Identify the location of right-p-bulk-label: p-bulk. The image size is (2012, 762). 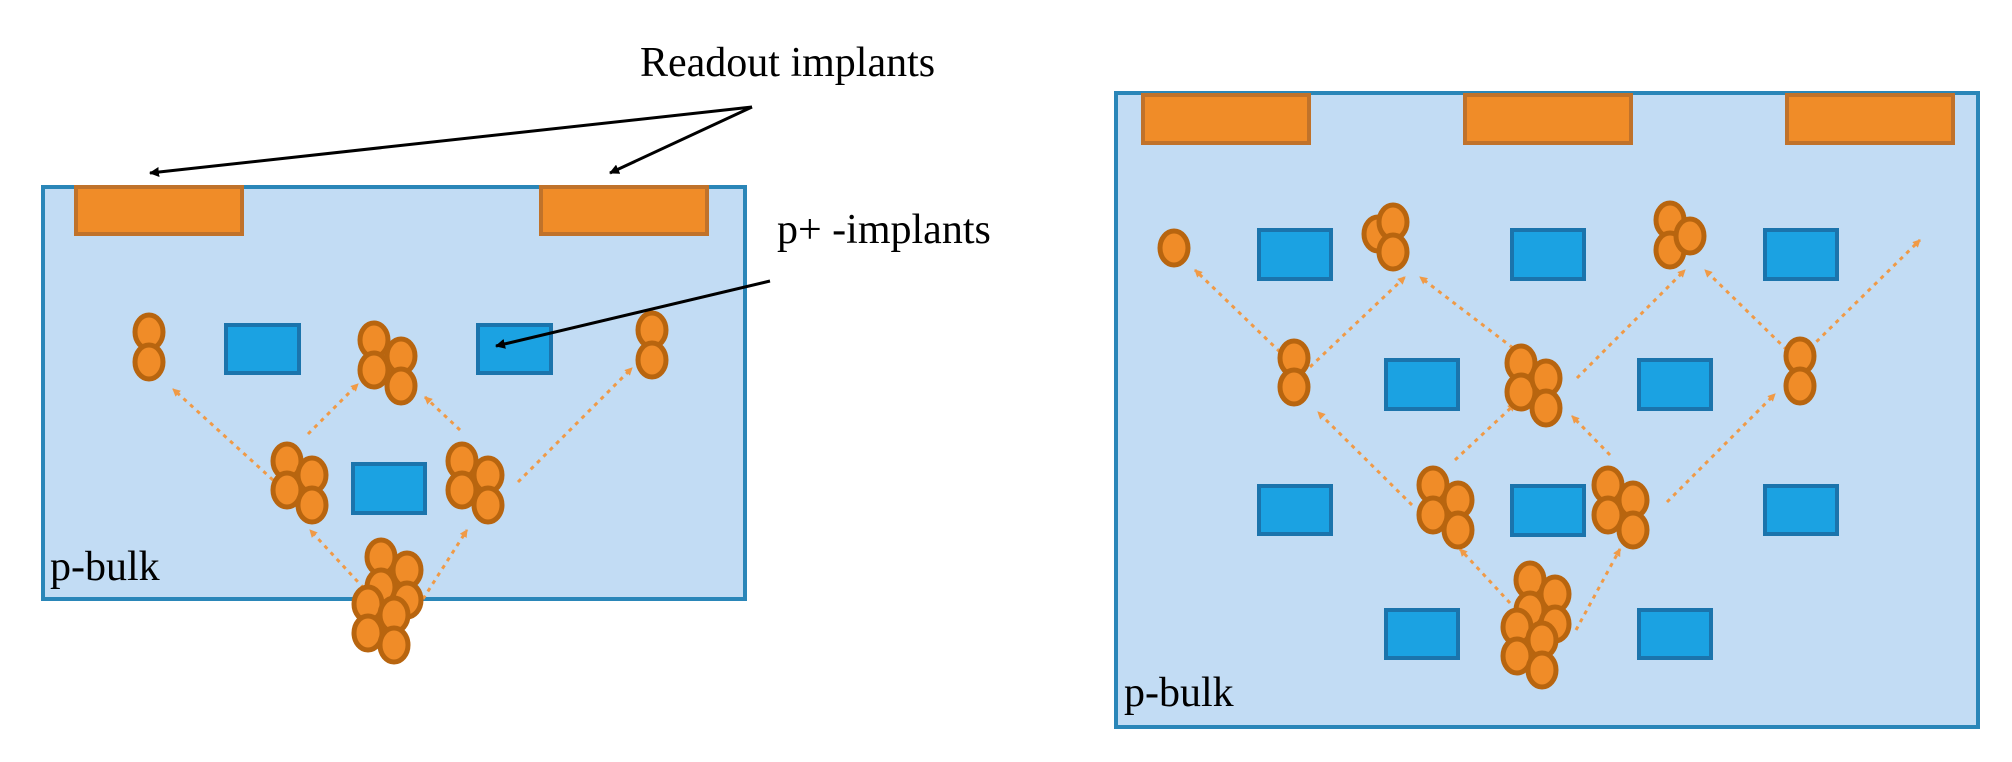
(1179, 693).